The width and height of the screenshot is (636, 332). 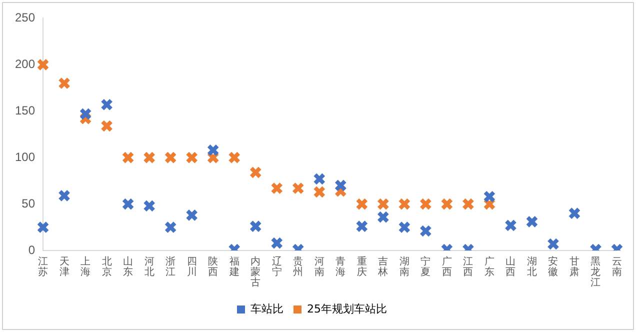 What do you see at coordinates (341, 266) in the screenshot?
I see `x-tick-label: 青海` at bounding box center [341, 266].